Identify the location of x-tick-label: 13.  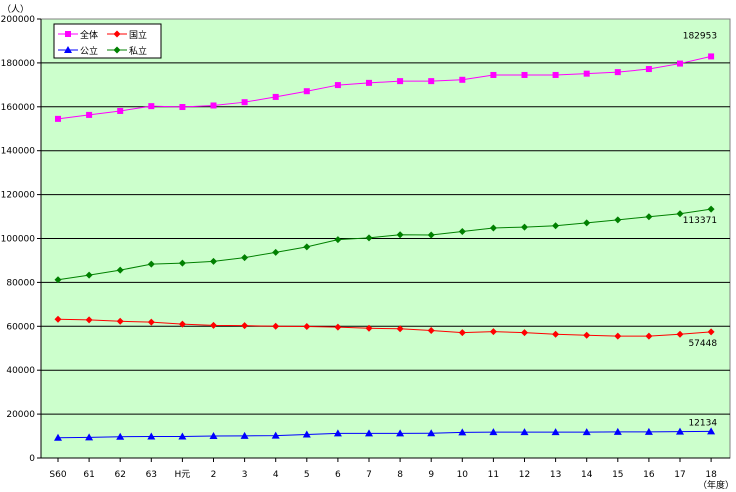
(555, 475).